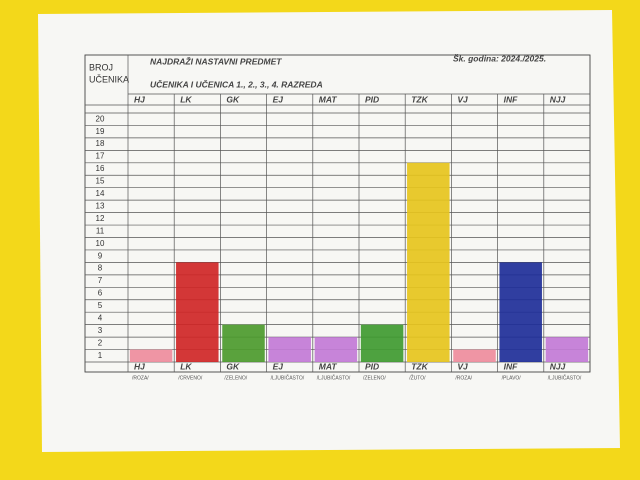 This screenshot has height=480, width=640. What do you see at coordinates (100, 156) in the screenshot?
I see `y-tick-label: 17` at bounding box center [100, 156].